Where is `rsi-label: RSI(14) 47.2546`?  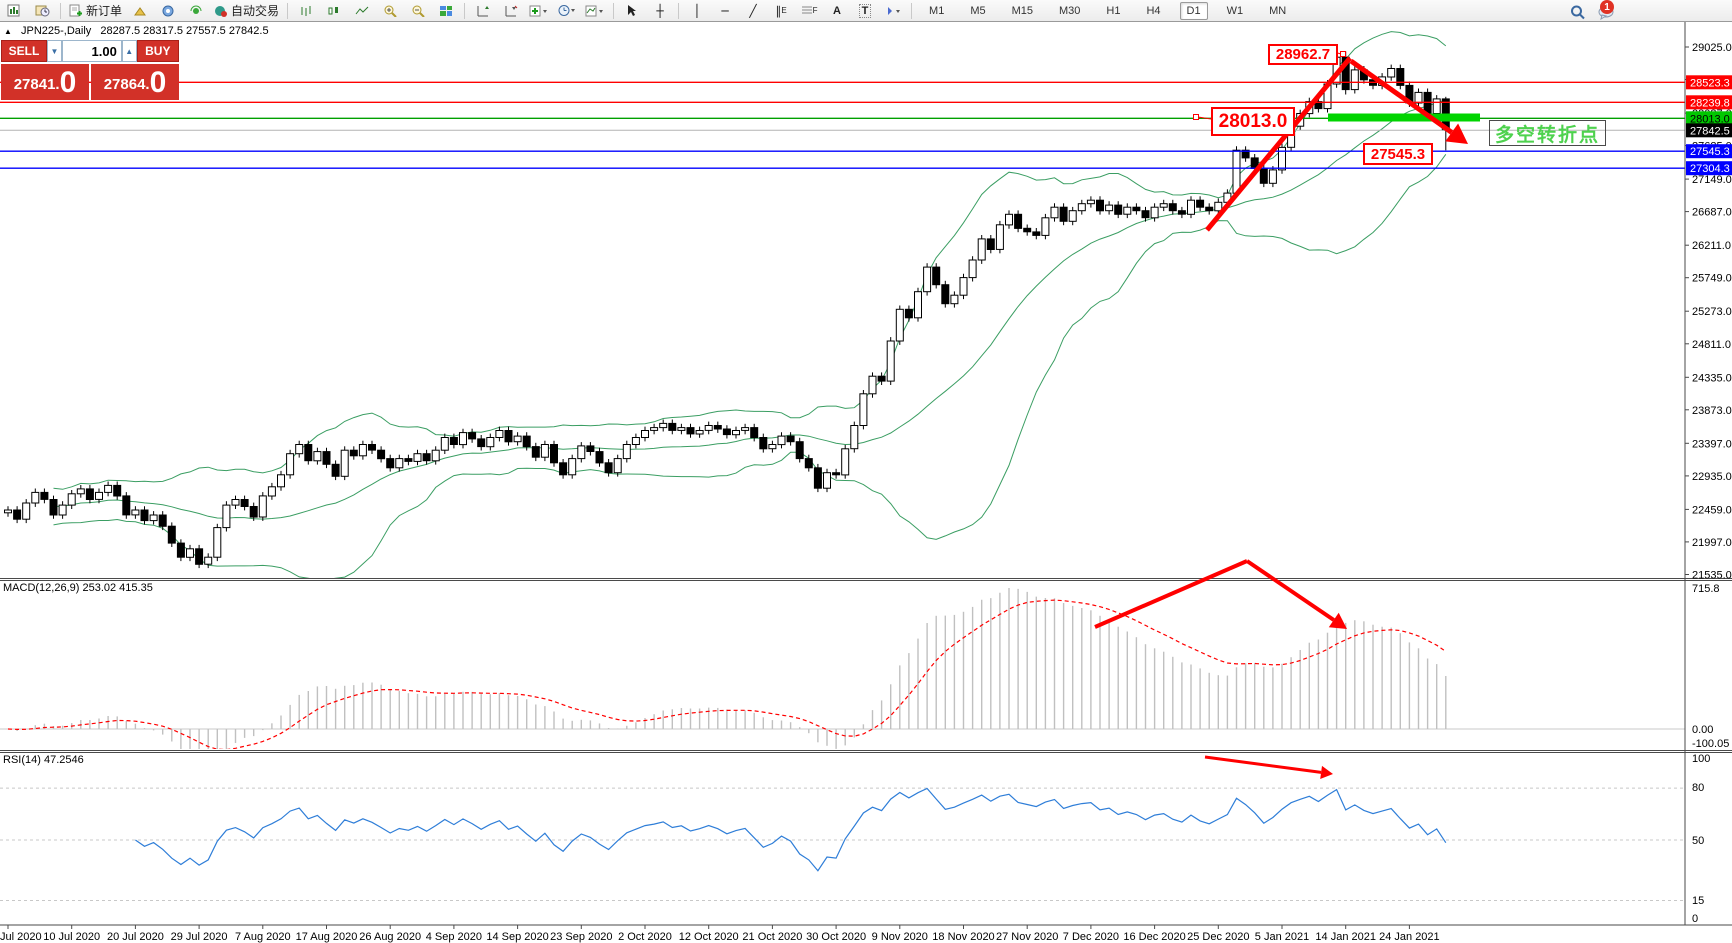 rsi-label: RSI(14) 47.2546 is located at coordinates (43, 760).